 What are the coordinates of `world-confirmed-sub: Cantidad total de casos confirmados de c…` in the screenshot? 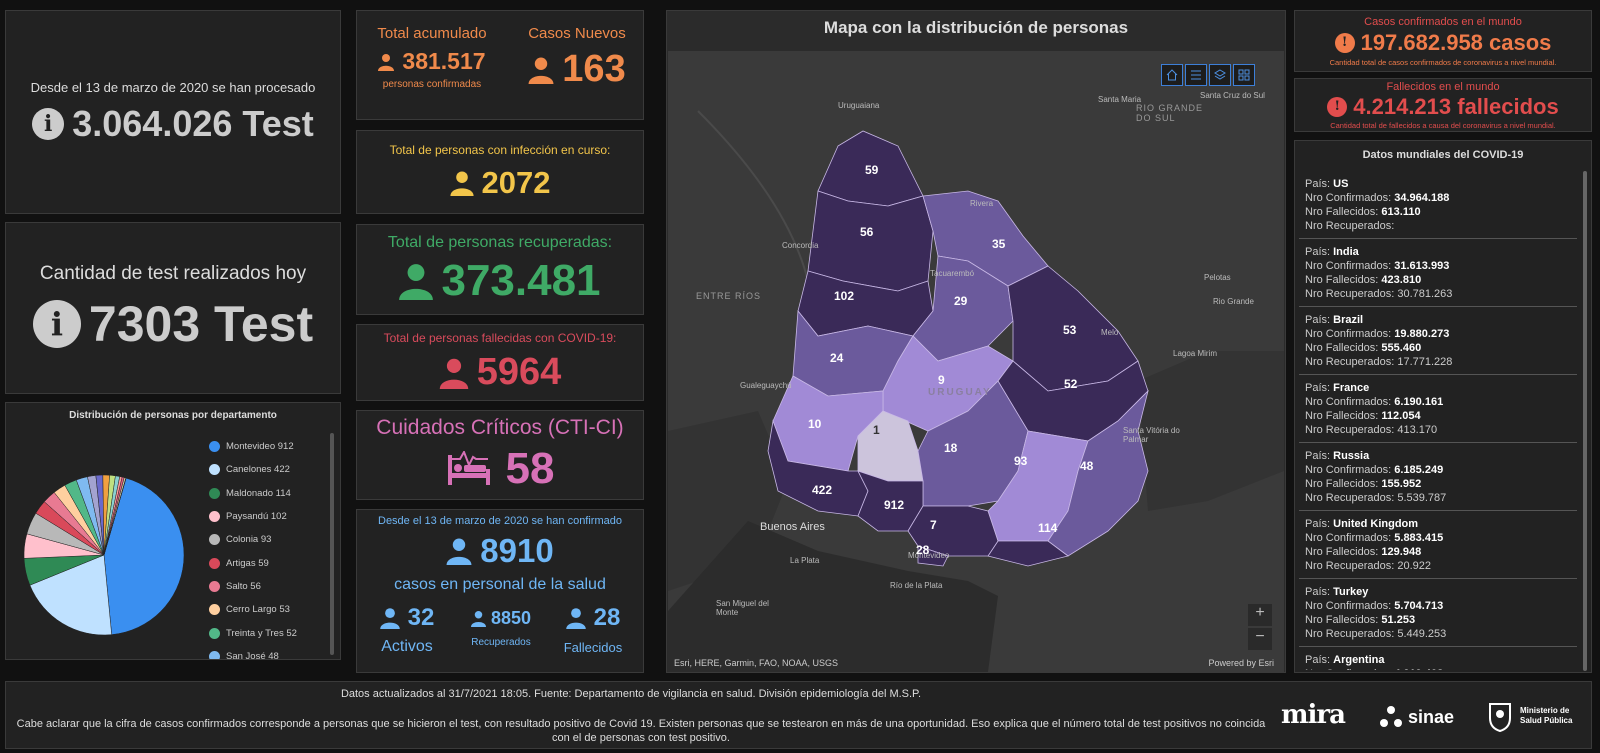 It's located at (1443, 62).